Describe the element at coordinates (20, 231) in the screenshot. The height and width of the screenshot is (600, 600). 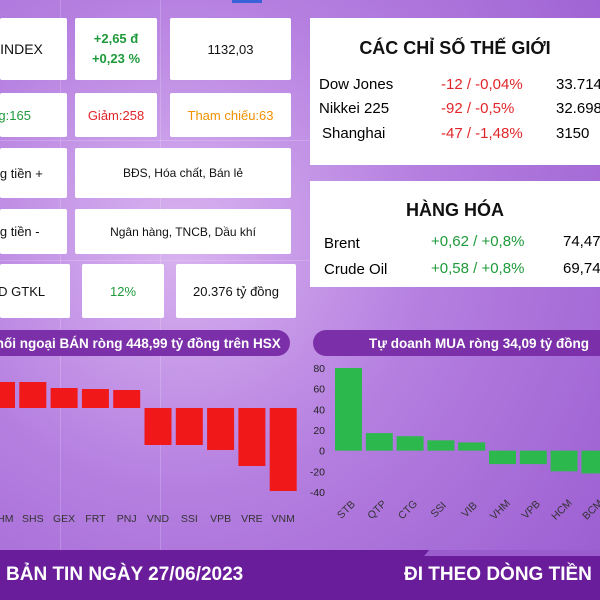
I see `outflow-label: Dòng tiền -` at that location.